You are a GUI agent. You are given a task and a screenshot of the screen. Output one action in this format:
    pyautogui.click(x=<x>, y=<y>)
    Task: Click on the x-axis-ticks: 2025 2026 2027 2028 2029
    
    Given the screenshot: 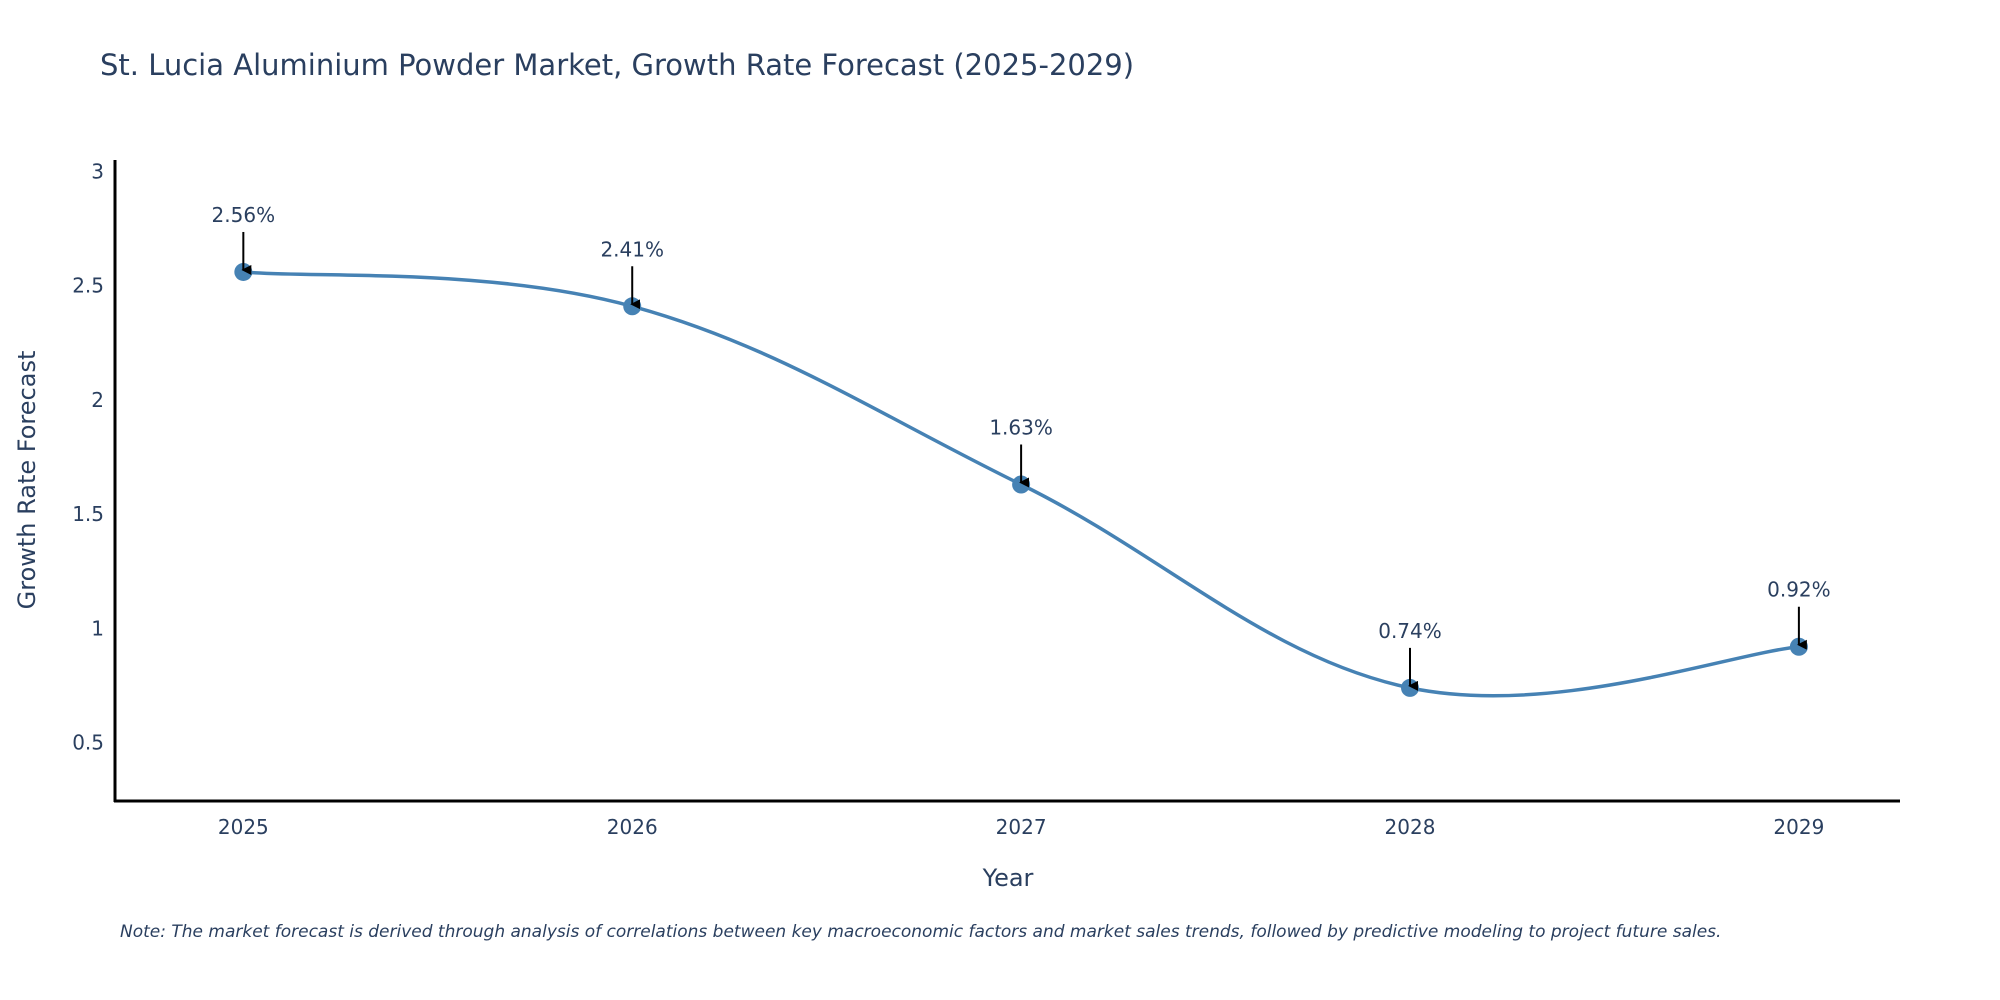 What is the action you would take?
    pyautogui.click(x=1021, y=827)
    